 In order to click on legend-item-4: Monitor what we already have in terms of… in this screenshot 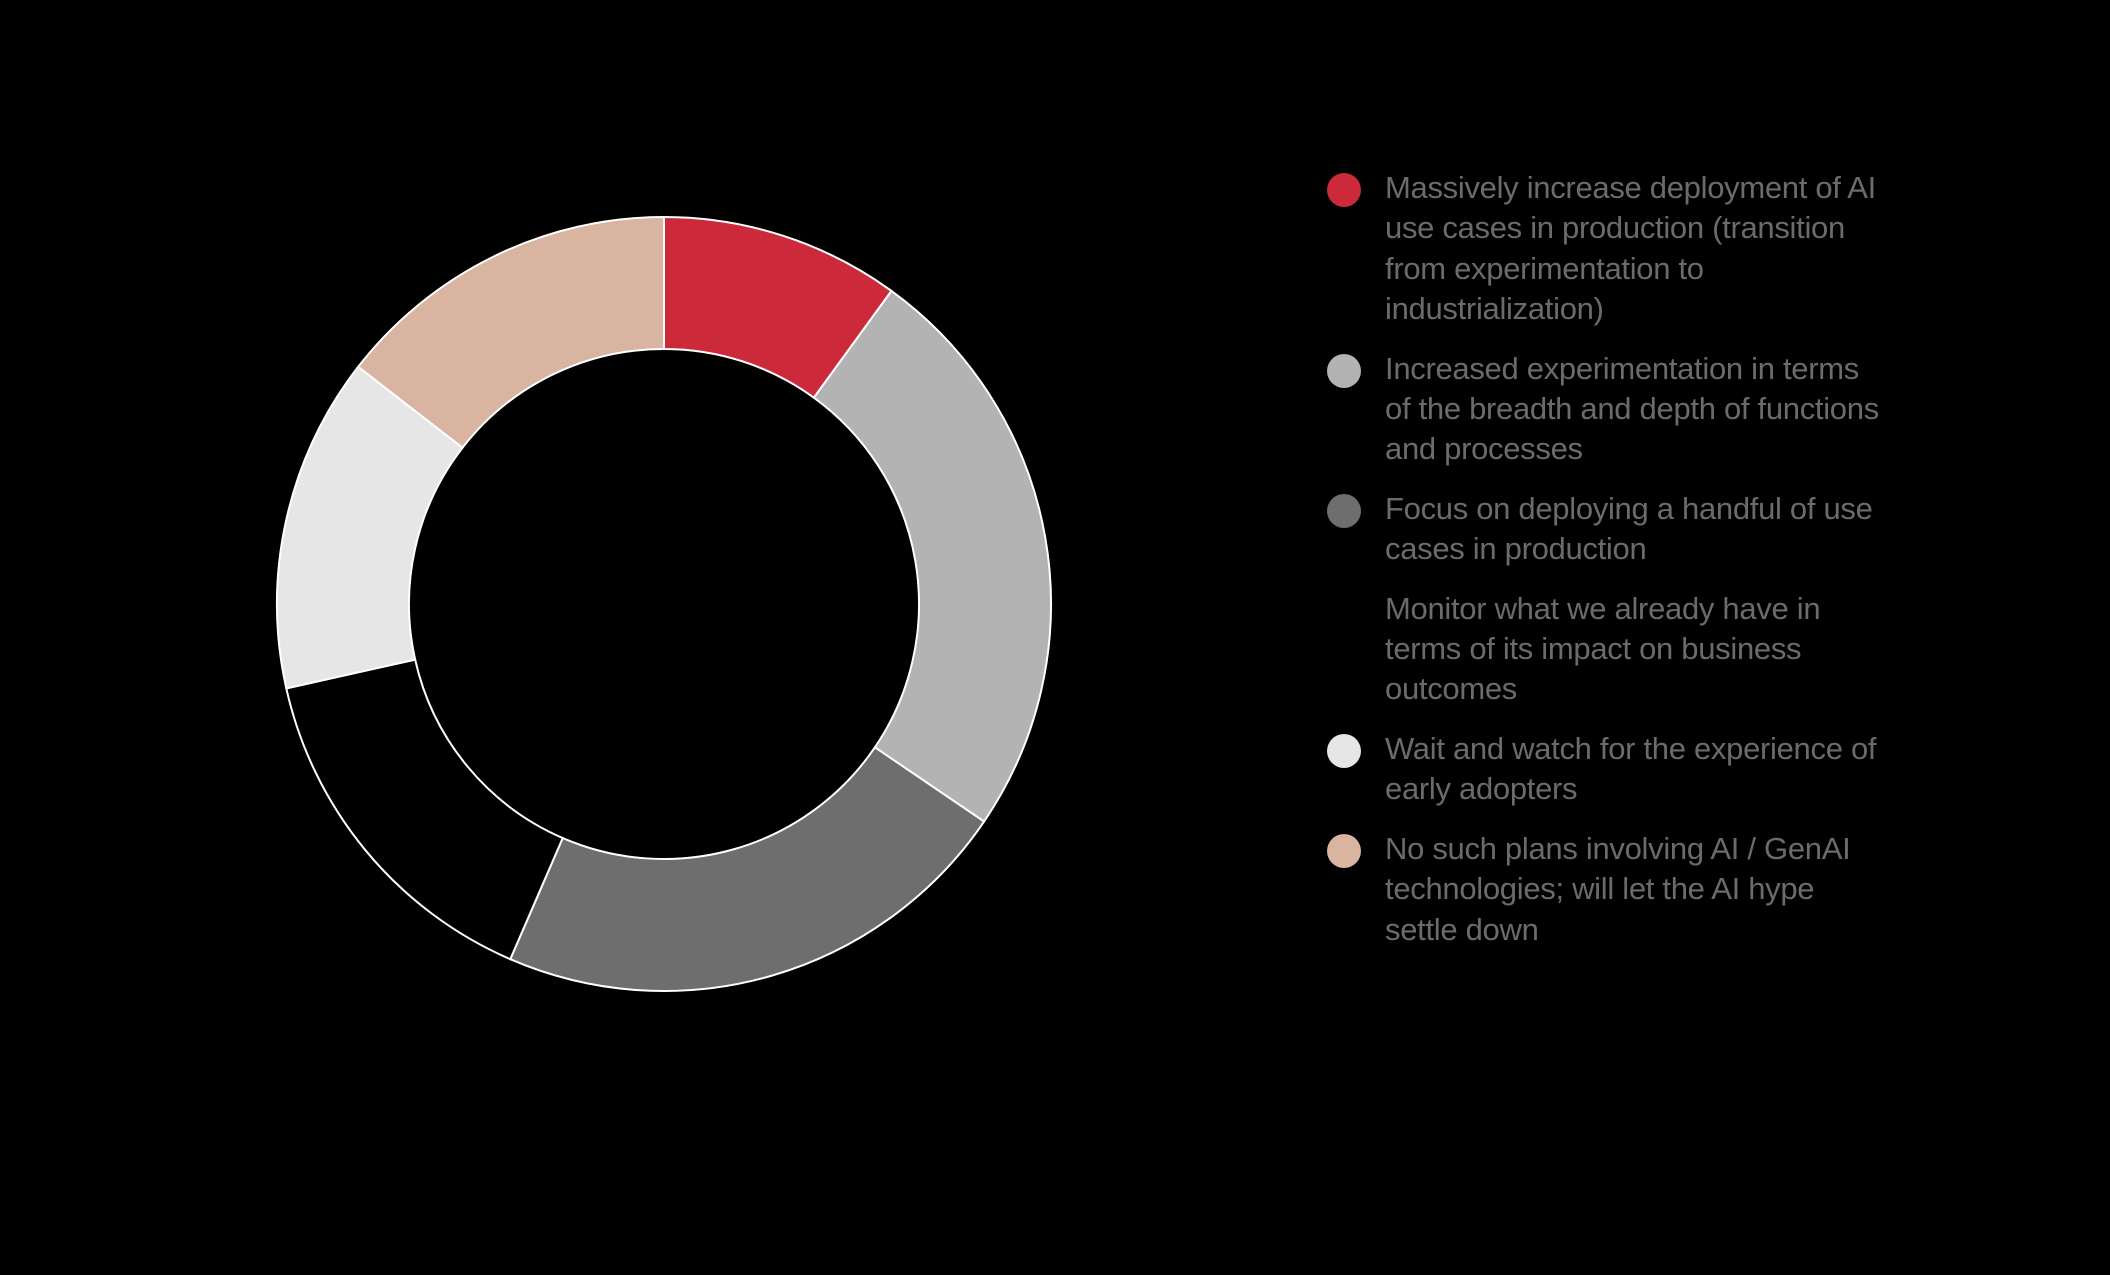, I will do `click(1607, 649)`.